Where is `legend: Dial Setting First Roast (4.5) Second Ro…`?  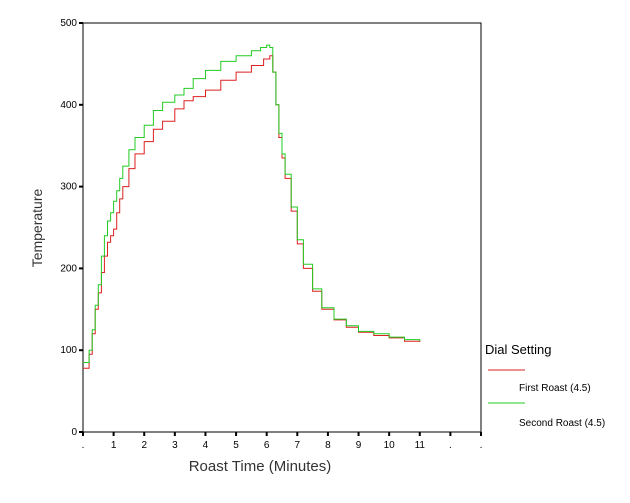 legend: Dial Setting First Roast (4.5) Second Ro… is located at coordinates (545, 385).